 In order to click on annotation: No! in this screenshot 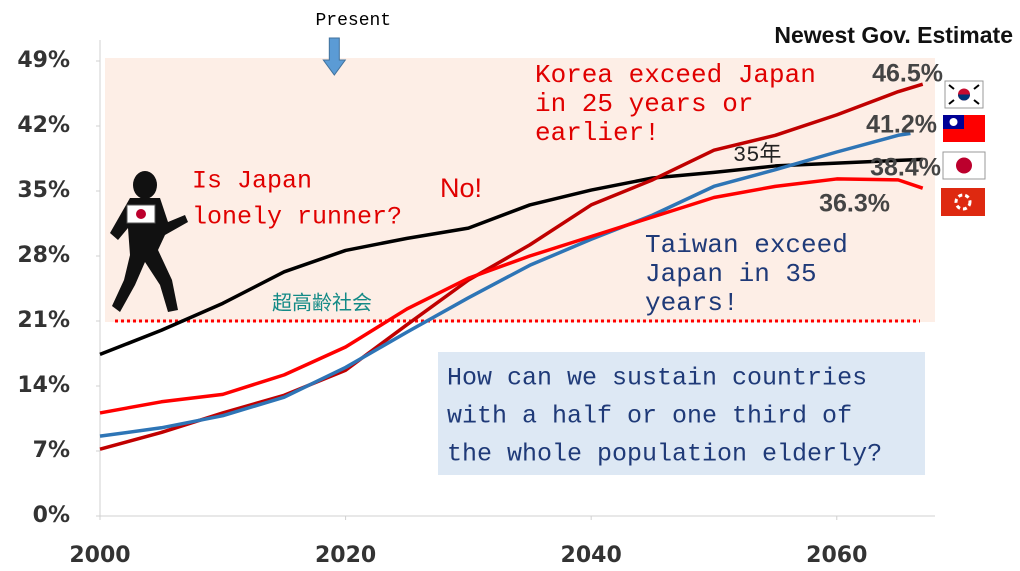, I will do `click(461, 188)`.